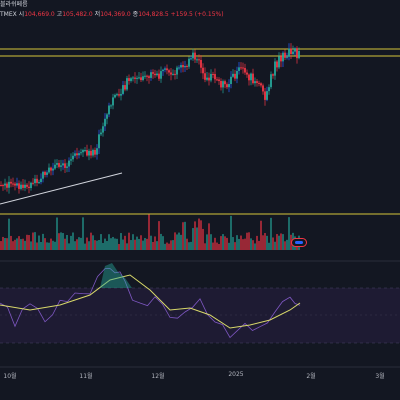  Describe the element at coordinates (21, 14) in the screenshot. I see `open-label: 시` at that location.